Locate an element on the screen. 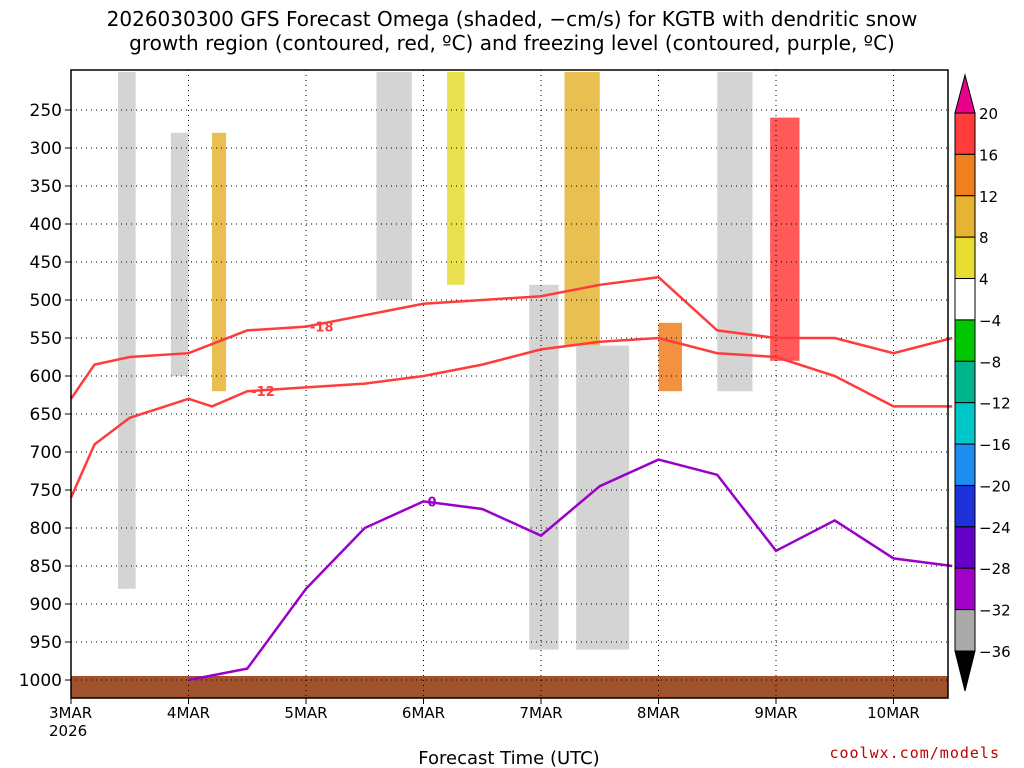 The image size is (1024, 768). y-tick-label: 900 is located at coordinates (46, 605).